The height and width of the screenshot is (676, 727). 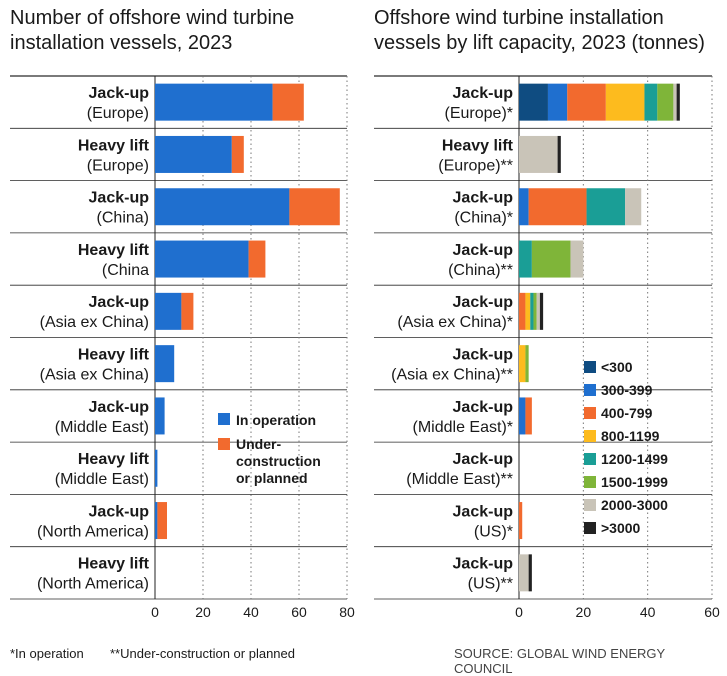 I want to click on footnote-planned: **Under-construction or planned, so click(x=202, y=653).